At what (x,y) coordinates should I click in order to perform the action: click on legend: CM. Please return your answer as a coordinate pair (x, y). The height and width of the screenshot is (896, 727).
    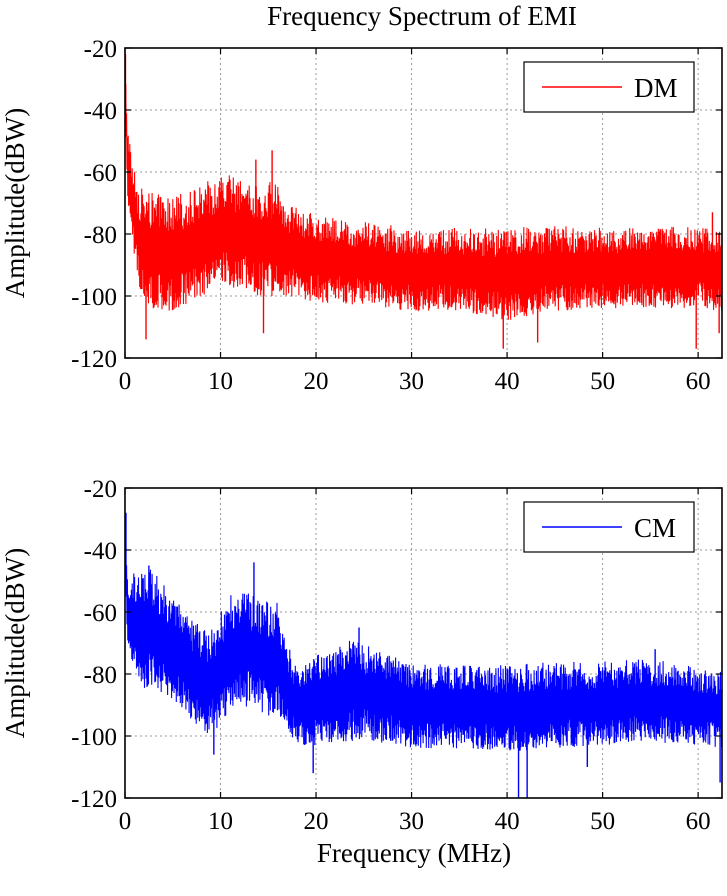
    Looking at the image, I should click on (609, 527).